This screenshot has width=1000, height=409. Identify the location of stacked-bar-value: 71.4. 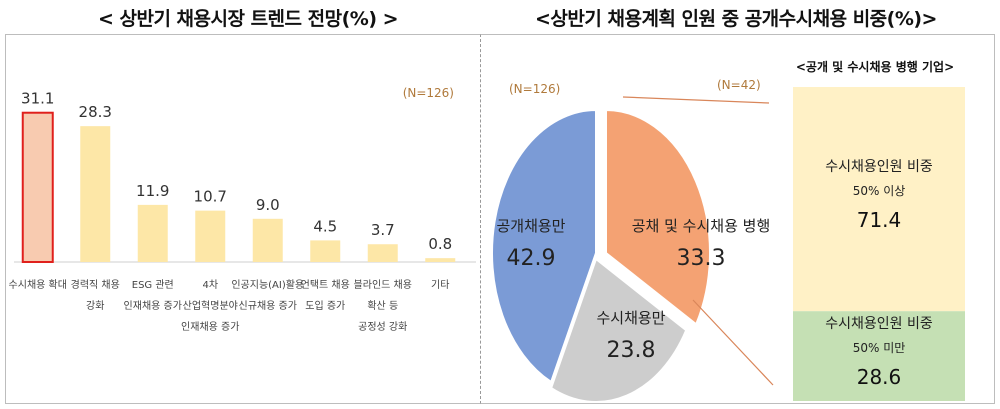
(879, 220).